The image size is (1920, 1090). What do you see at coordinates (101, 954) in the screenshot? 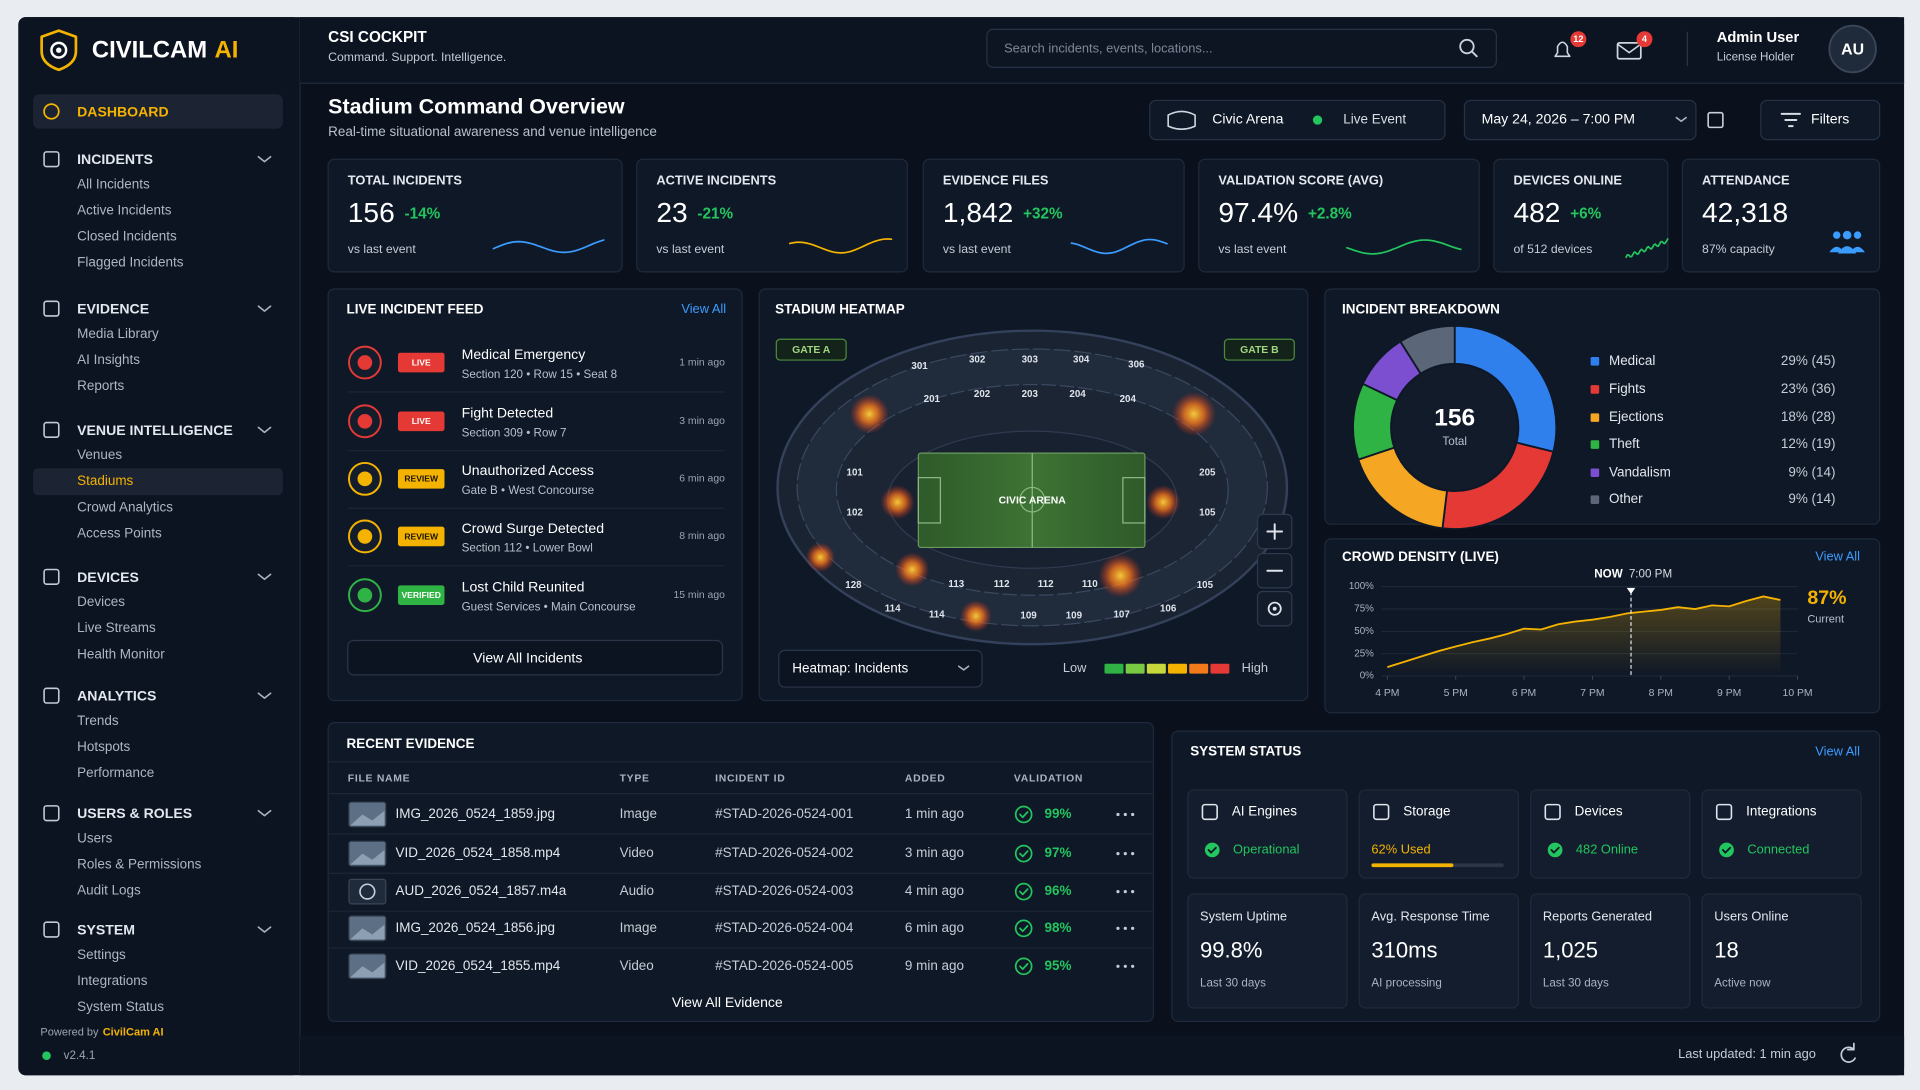
I see `nav-item: Settings` at bounding box center [101, 954].